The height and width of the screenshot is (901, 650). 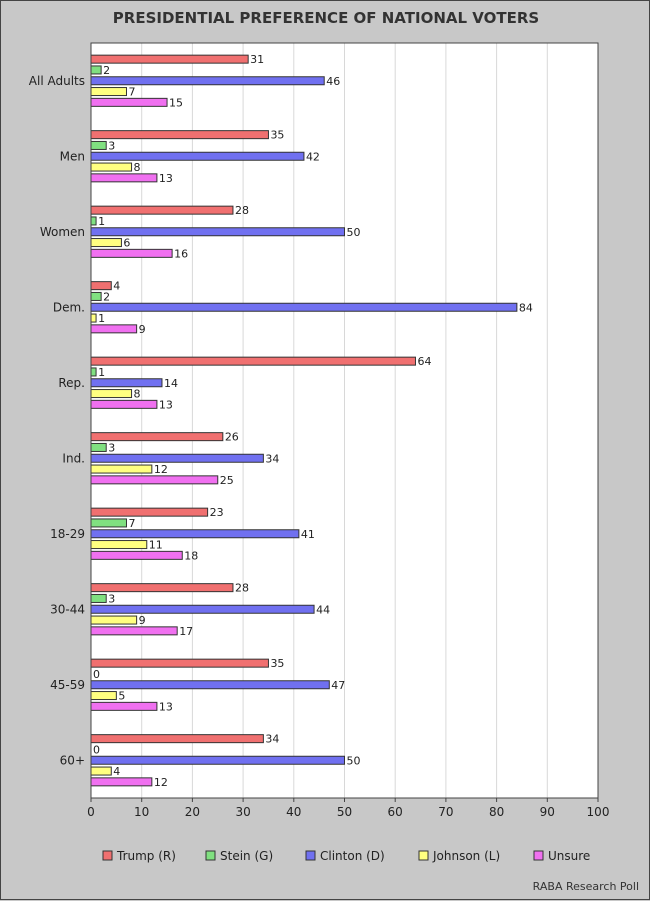 What do you see at coordinates (181, 253) in the screenshot?
I see `data-label: 16` at bounding box center [181, 253].